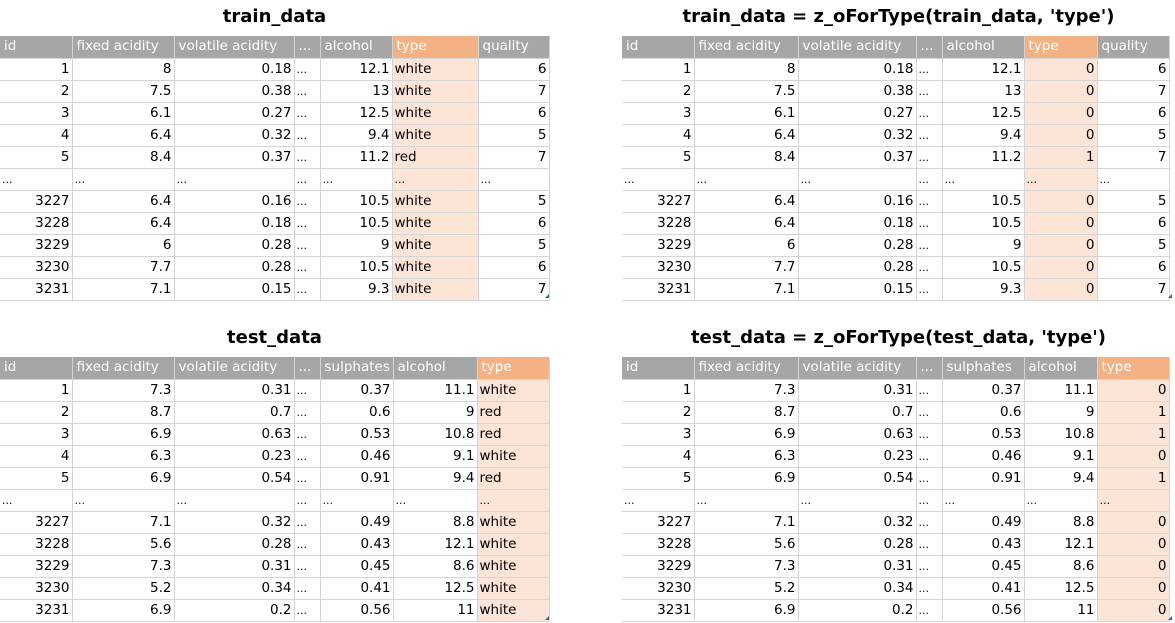  Describe the element at coordinates (983, 157) in the screenshot. I see `table-cell: 11.2` at that location.